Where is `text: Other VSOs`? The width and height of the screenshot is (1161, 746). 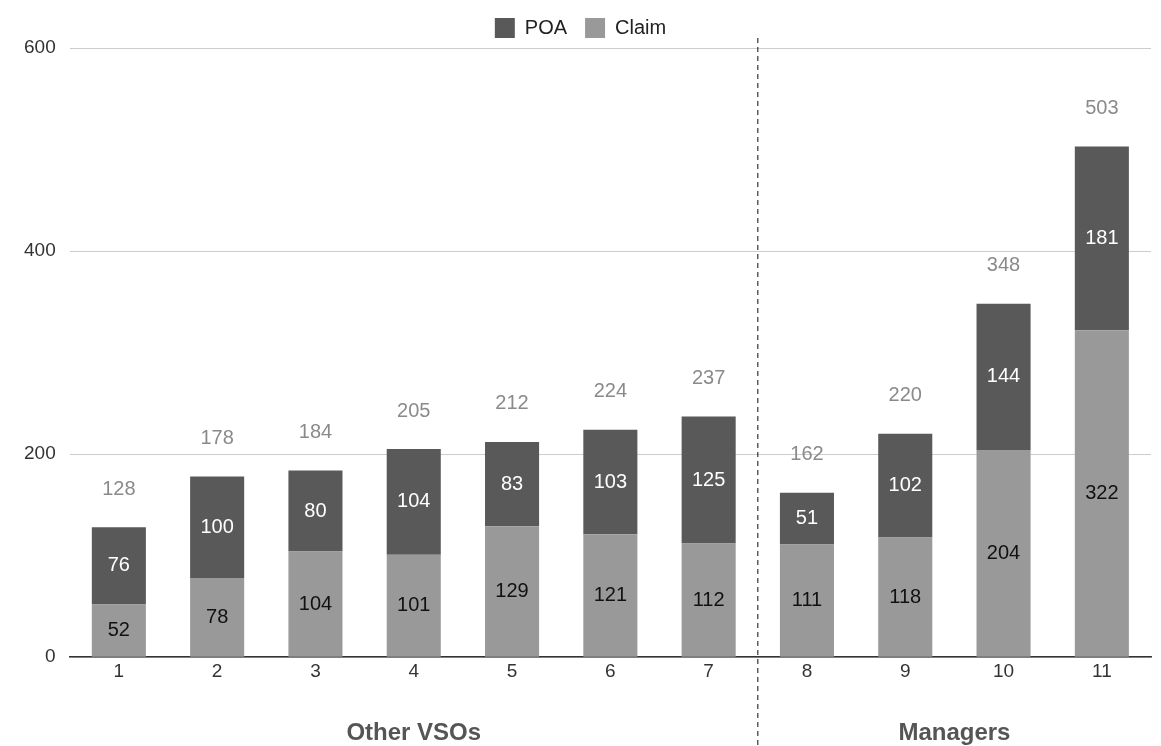 text: Other VSOs is located at coordinates (414, 731).